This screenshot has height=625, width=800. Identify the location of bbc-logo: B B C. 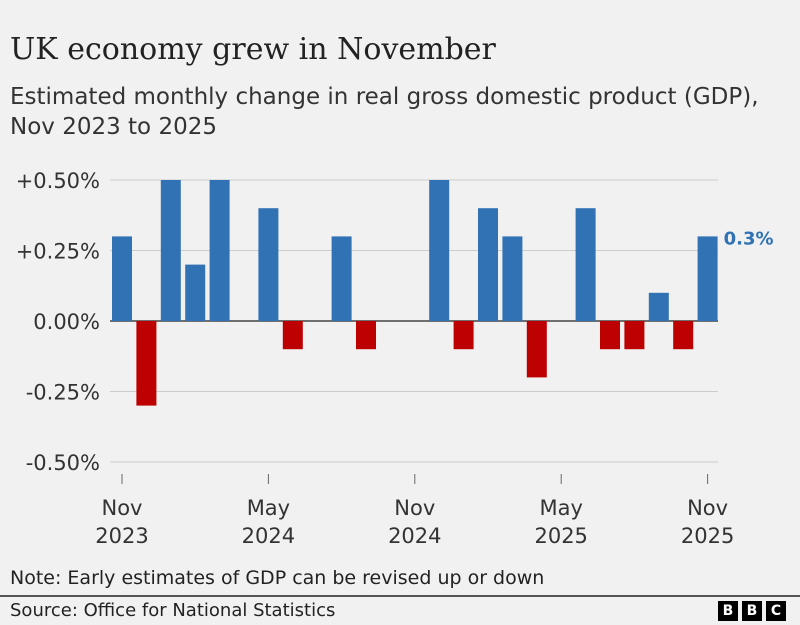
(752, 611).